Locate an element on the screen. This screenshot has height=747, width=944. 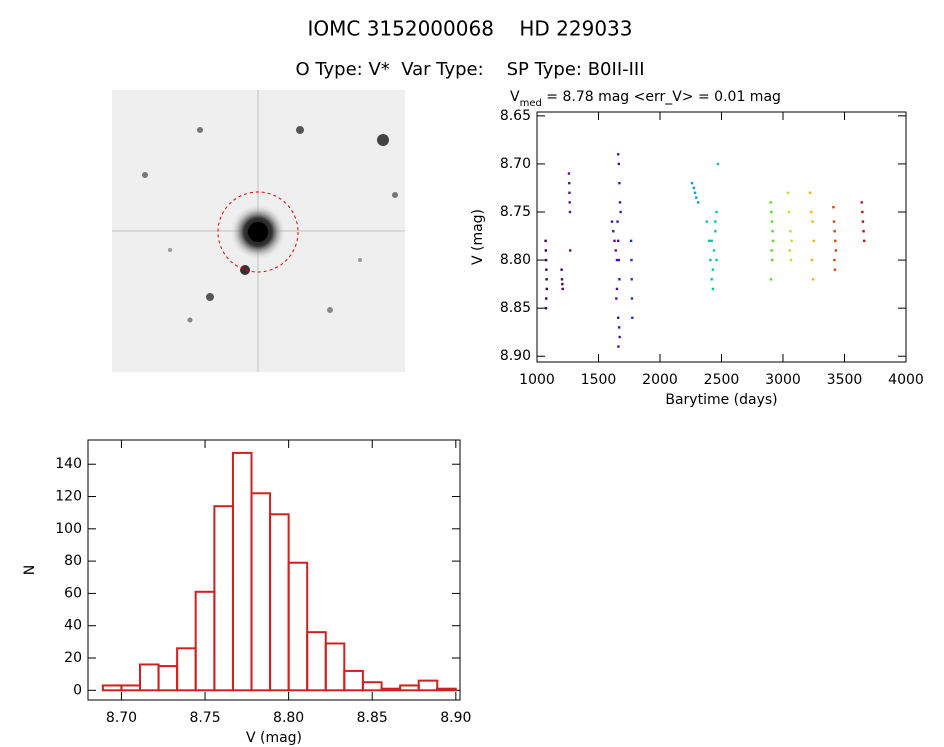
x-tick-label: 8.90 is located at coordinates (455, 718).